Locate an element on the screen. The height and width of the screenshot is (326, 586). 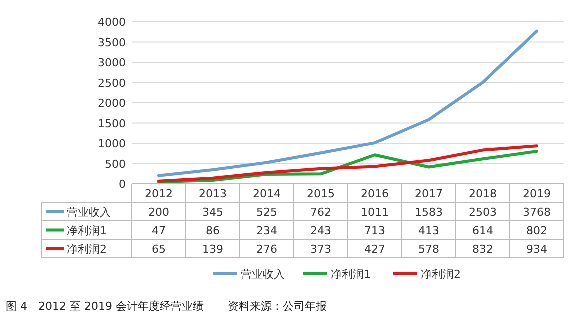
x-tick-label: 2018 is located at coordinates (483, 194).